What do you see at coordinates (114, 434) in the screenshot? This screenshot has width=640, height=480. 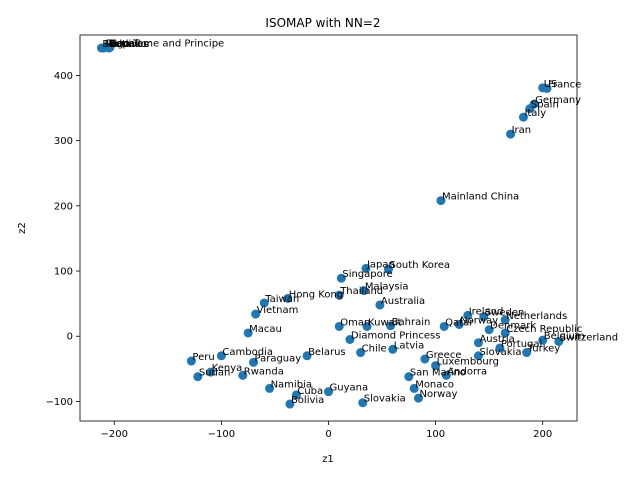 I see `x-tick-label: −200` at bounding box center [114, 434].